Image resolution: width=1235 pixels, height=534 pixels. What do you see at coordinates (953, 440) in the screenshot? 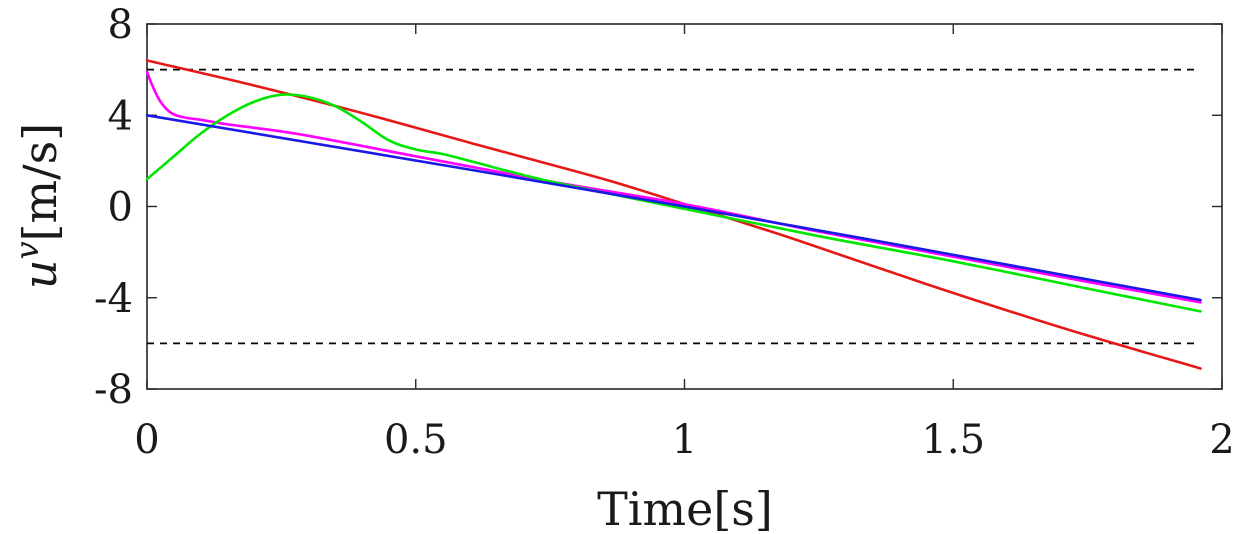
I see `x-tick-label: 1.5` at bounding box center [953, 440].